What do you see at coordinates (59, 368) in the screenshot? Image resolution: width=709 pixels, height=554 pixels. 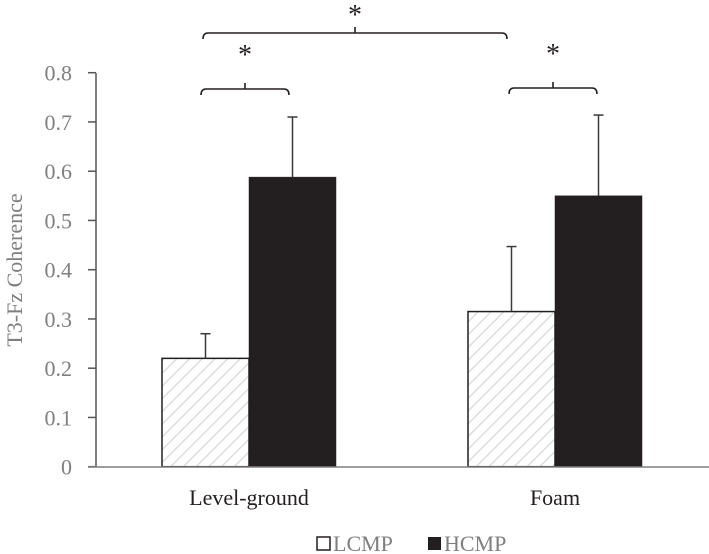 I see `y-tick-label: 0.2` at bounding box center [59, 368].